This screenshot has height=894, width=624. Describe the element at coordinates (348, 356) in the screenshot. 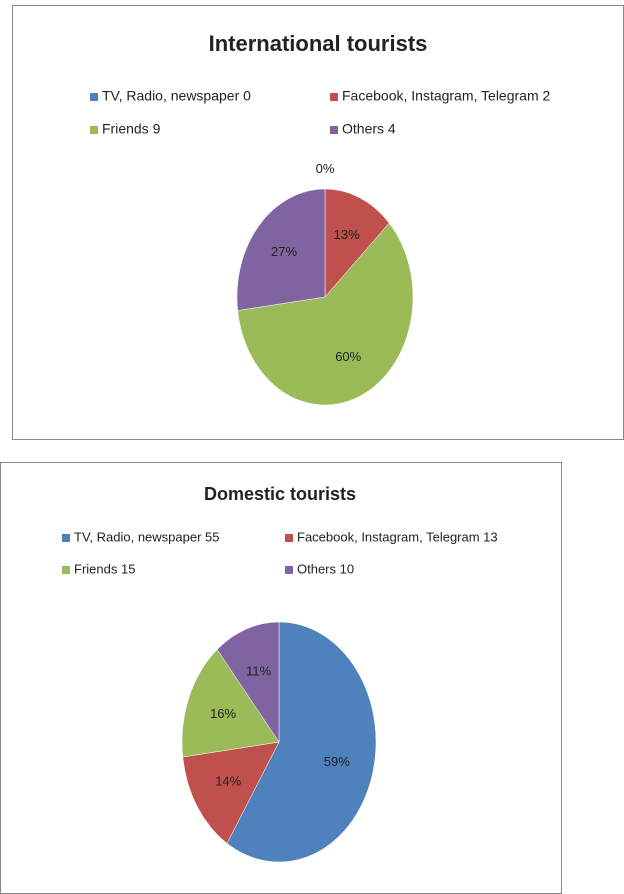

I see `data-label: 60%` at that location.